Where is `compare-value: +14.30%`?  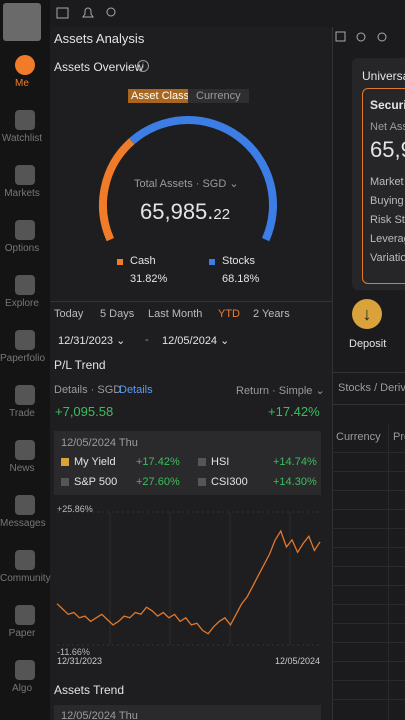
compare-value: +14.30% is located at coordinates (295, 482).